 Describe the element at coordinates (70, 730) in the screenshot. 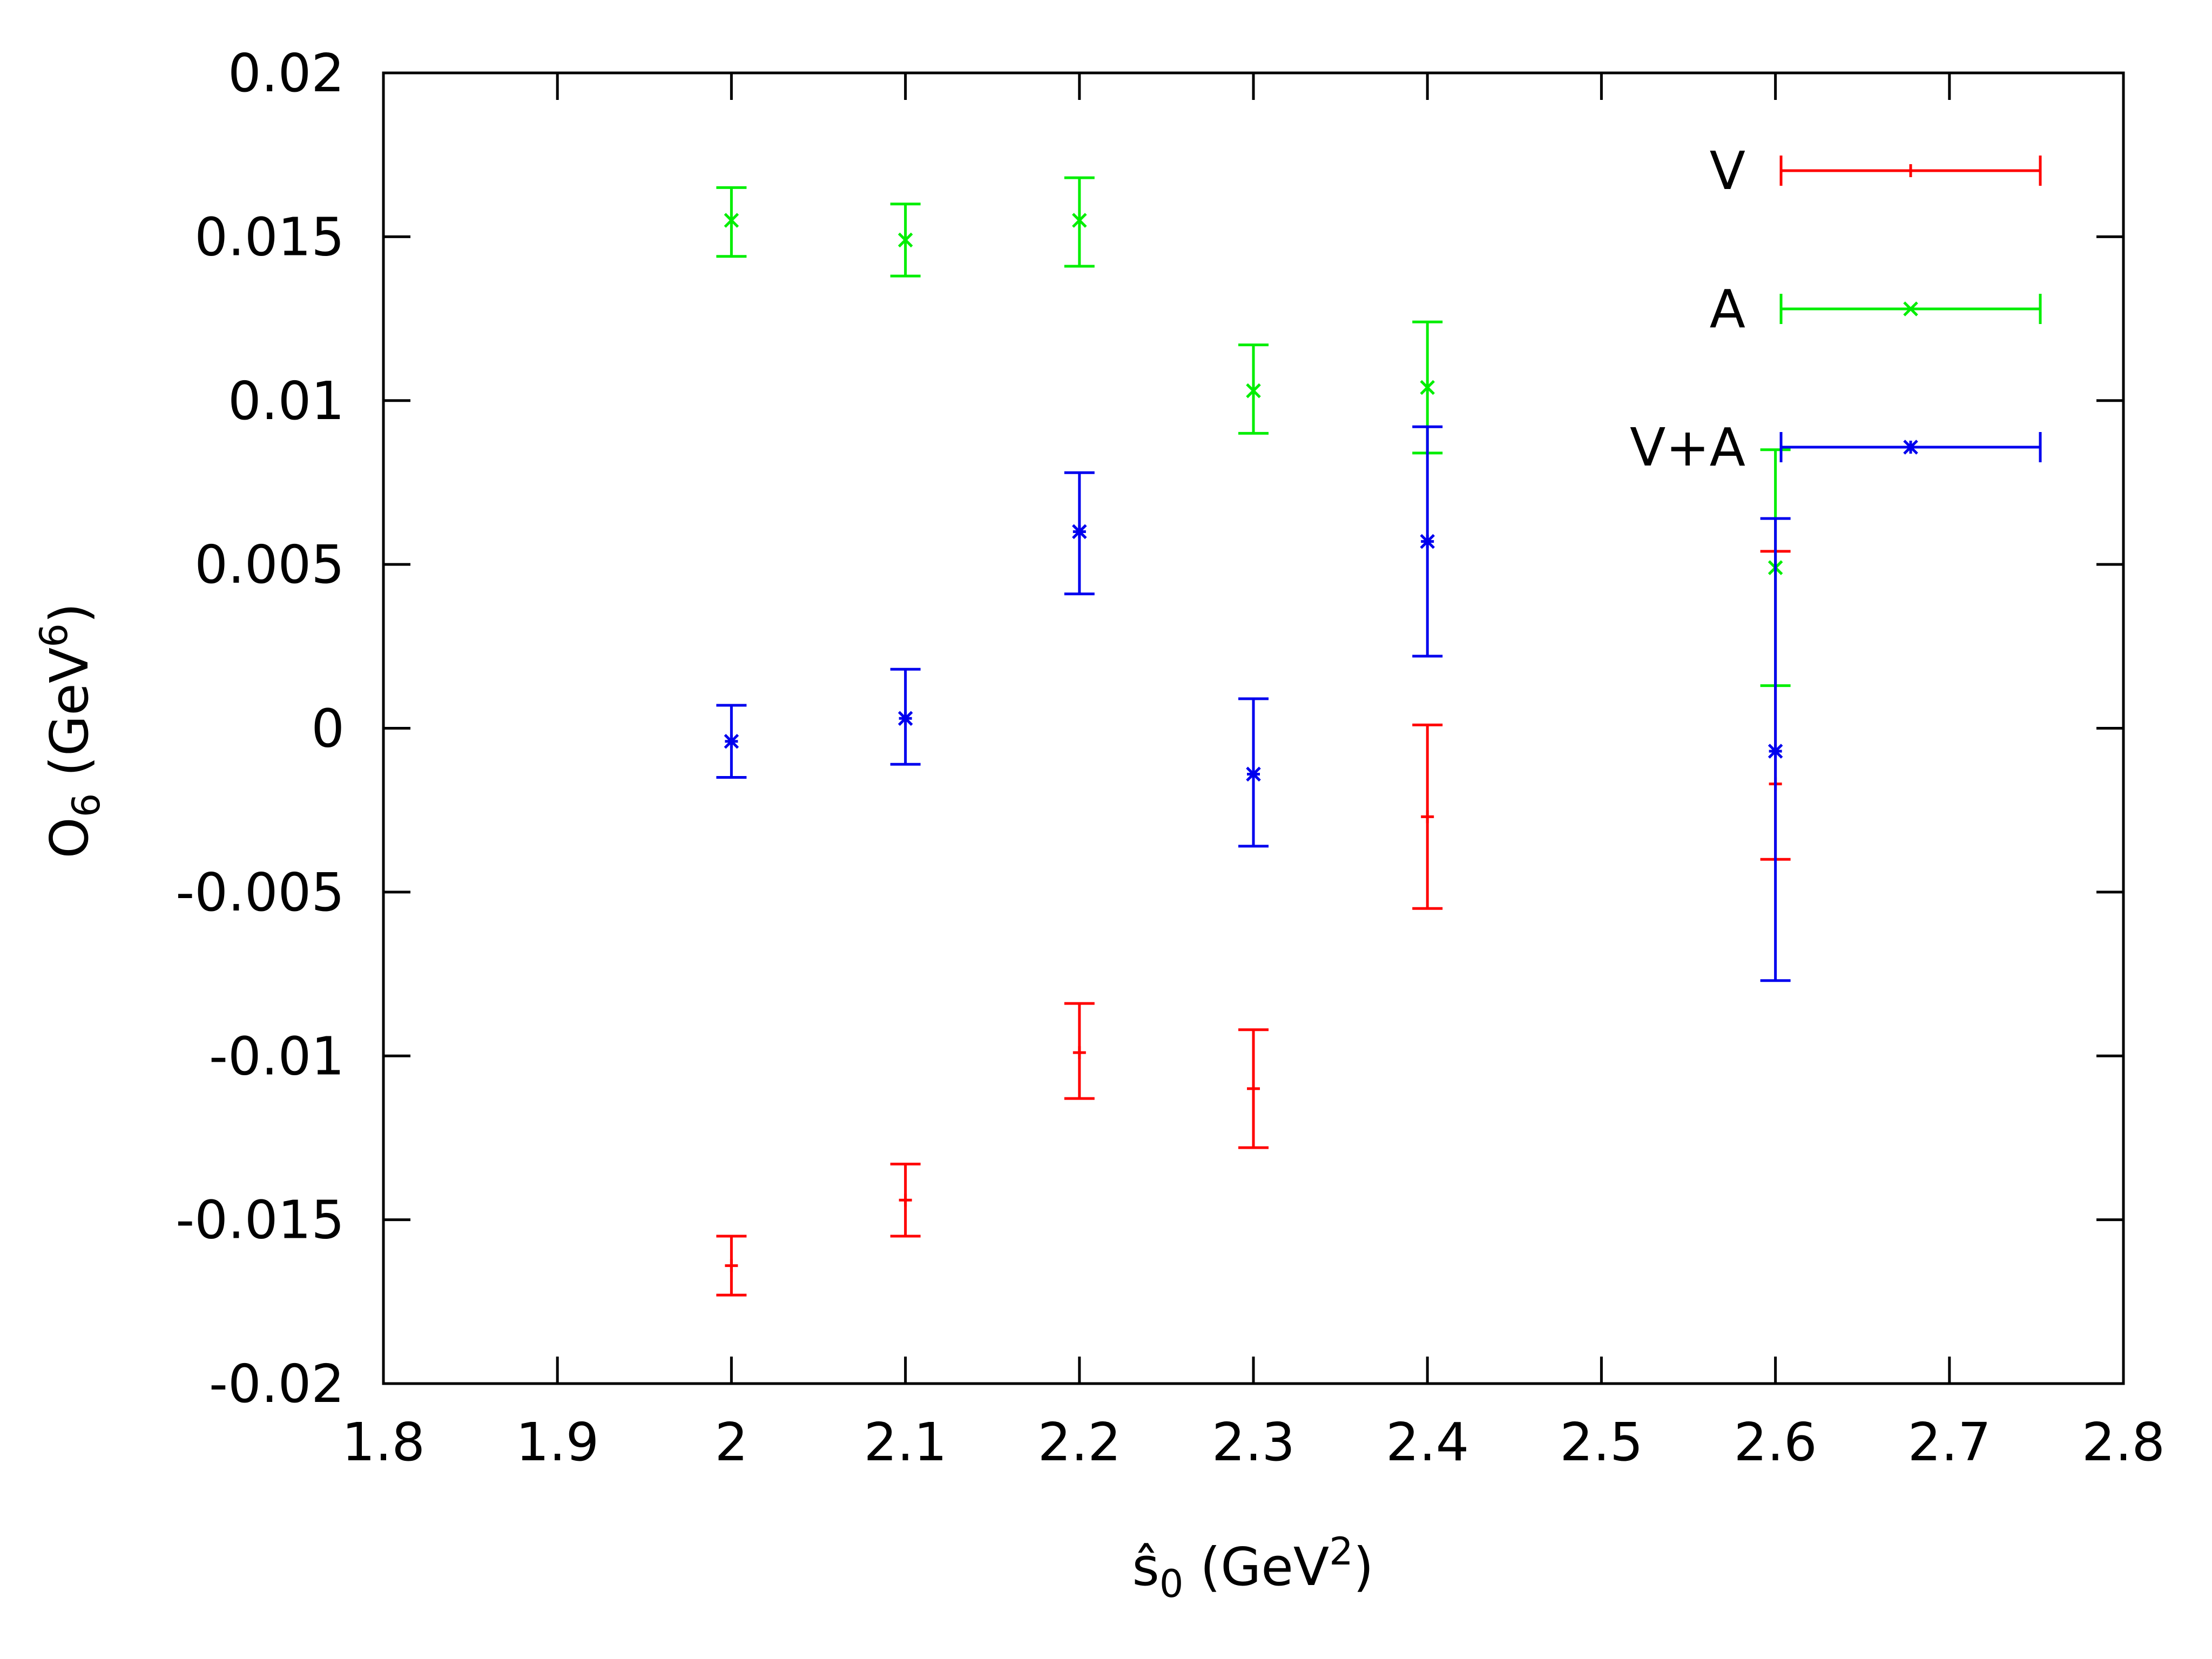

I see `y-axis-title: O6 (GeV6)` at that location.